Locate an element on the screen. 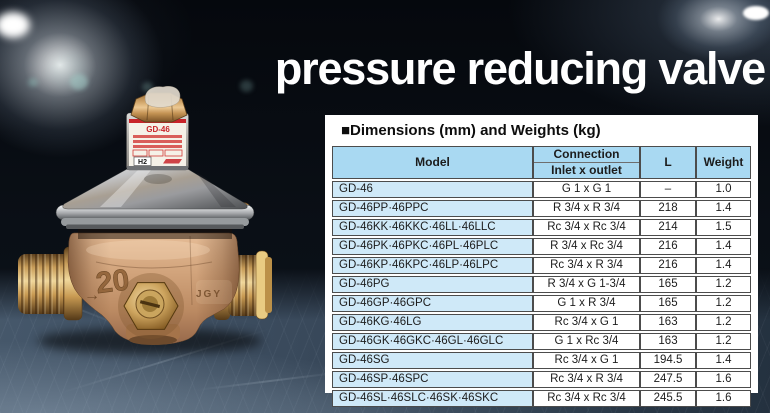  cell-model: GD-46KK·46KKC·46LL·46LLC is located at coordinates (432, 227).